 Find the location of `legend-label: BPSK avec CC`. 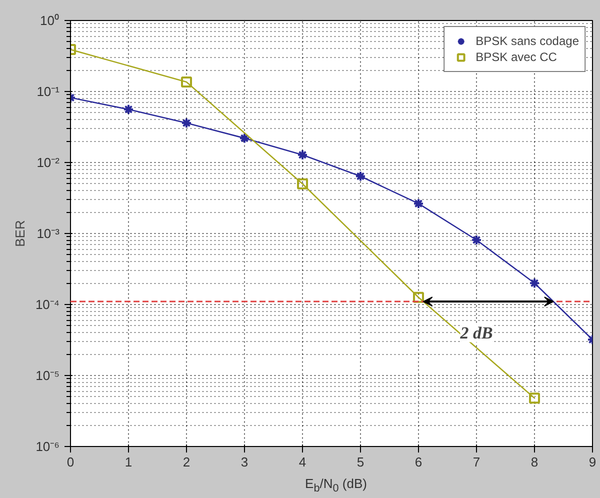

legend-label: BPSK avec CC is located at coordinates (516, 57).